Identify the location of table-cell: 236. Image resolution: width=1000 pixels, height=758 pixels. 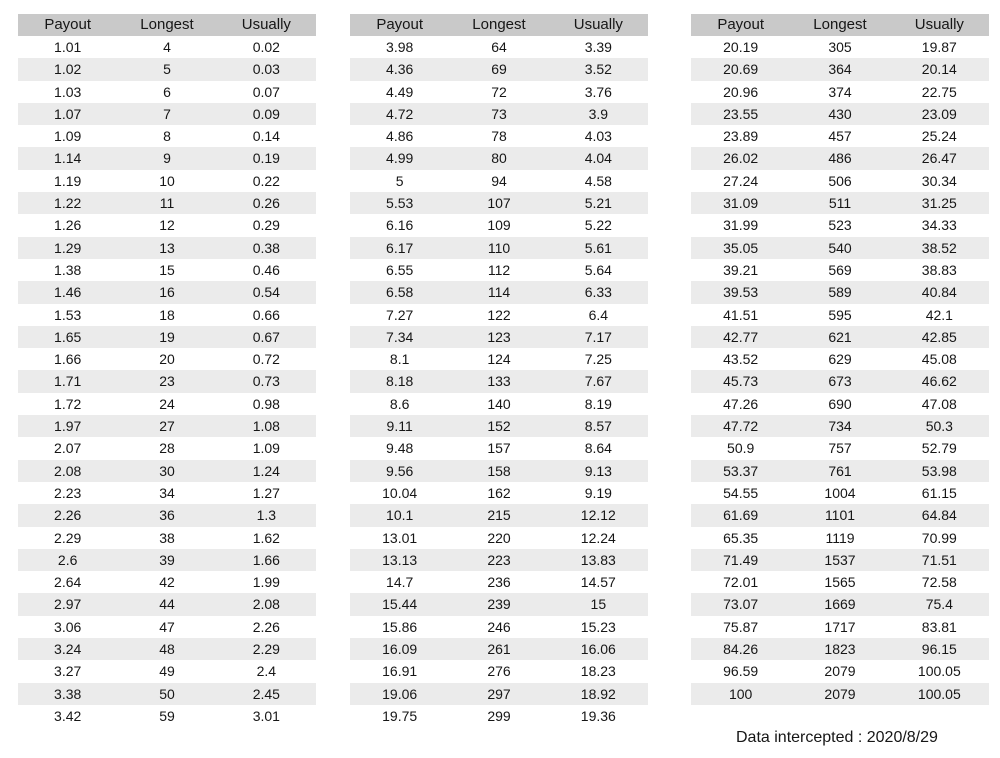
(499, 582).